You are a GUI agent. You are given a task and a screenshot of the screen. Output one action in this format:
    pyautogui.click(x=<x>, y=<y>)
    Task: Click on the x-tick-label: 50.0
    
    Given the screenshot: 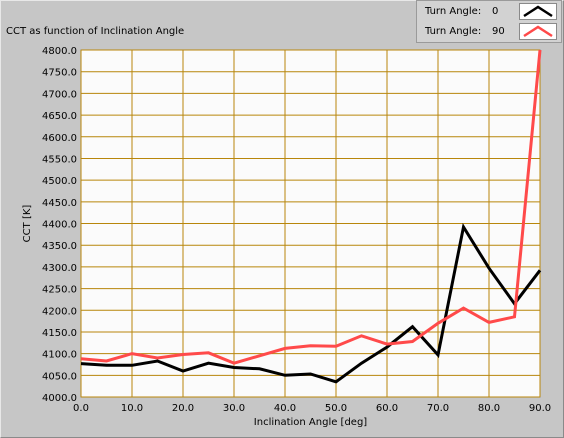 What is the action you would take?
    pyautogui.click(x=336, y=408)
    